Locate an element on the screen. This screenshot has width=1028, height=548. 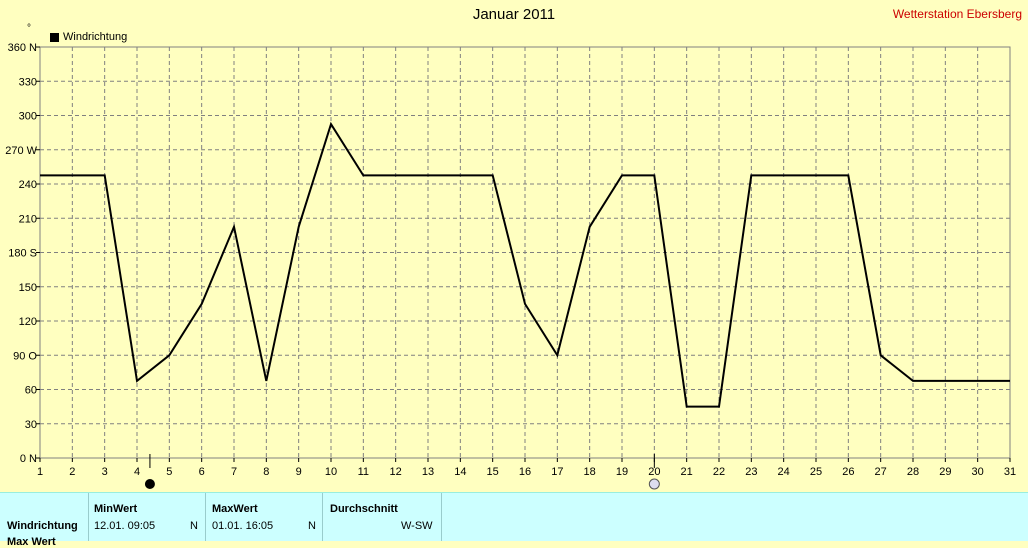
y-tick-label: 330 is located at coordinates (28, 82).